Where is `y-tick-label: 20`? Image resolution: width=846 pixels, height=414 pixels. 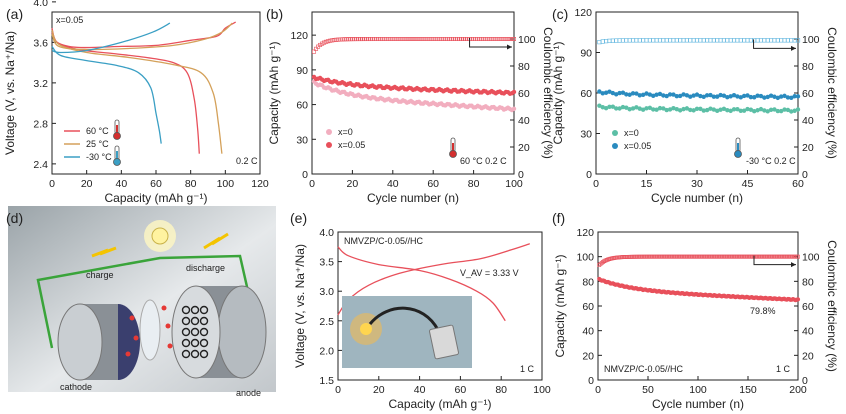 y-tick-label: 20 is located at coordinates (588, 356).